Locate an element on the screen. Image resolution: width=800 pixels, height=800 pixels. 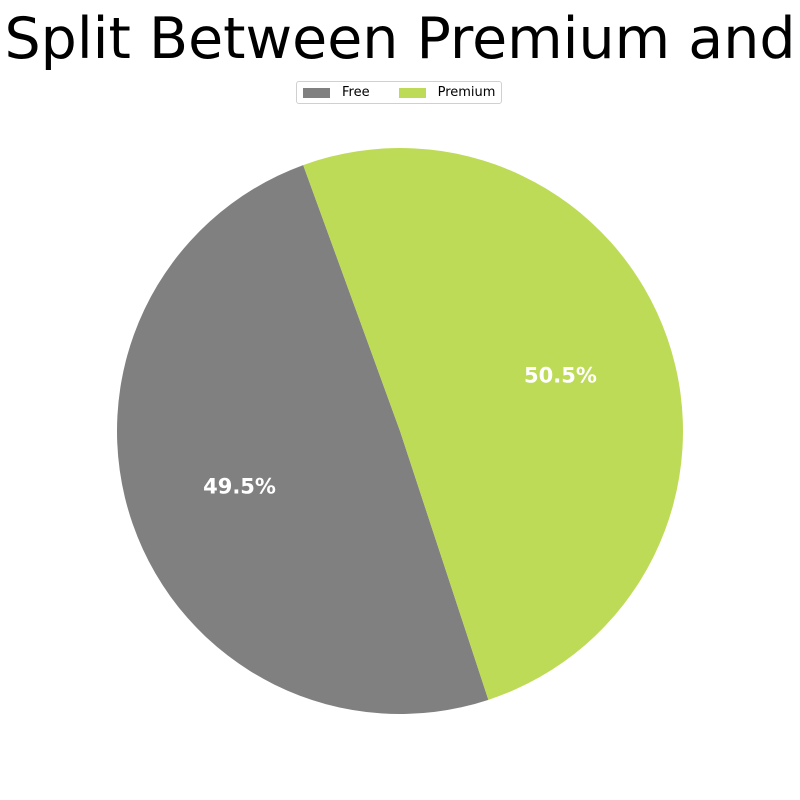
legend-swatch-free is located at coordinates (316, 92).